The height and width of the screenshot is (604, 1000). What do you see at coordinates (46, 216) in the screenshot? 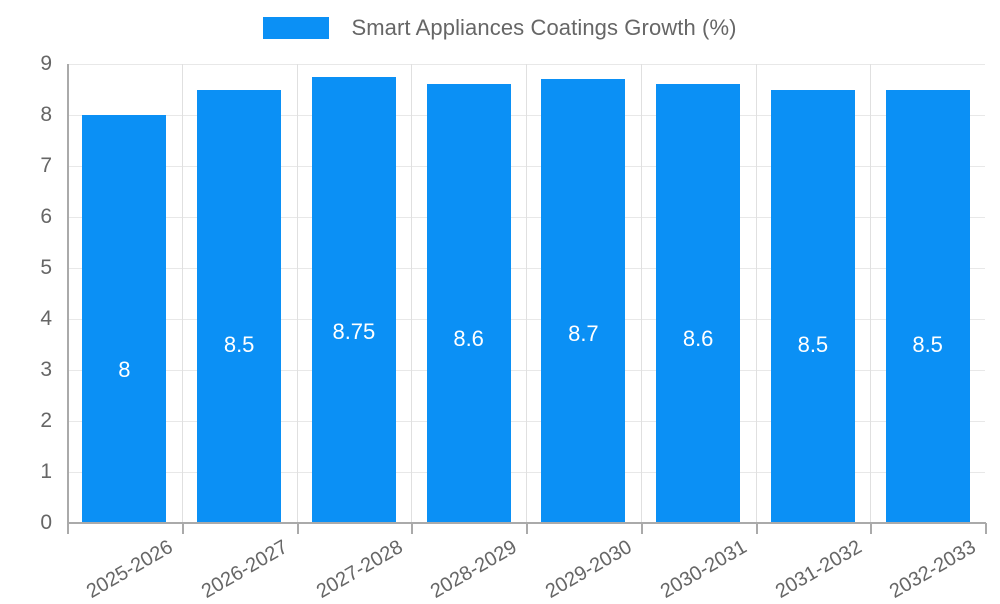
I see `y-axis-tick-text: 6` at bounding box center [46, 216].